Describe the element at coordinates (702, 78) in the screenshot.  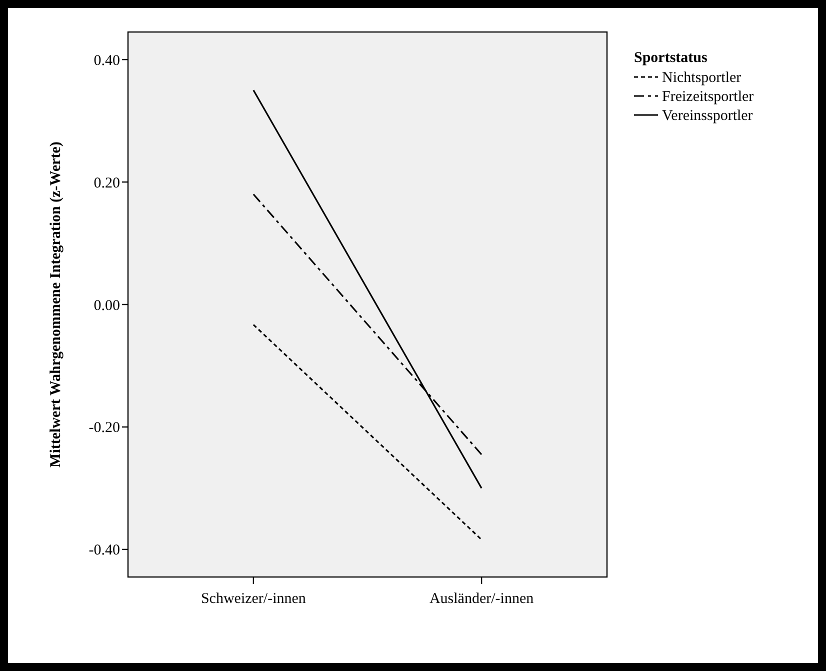
I see `legend-label: Nichtsportler` at that location.